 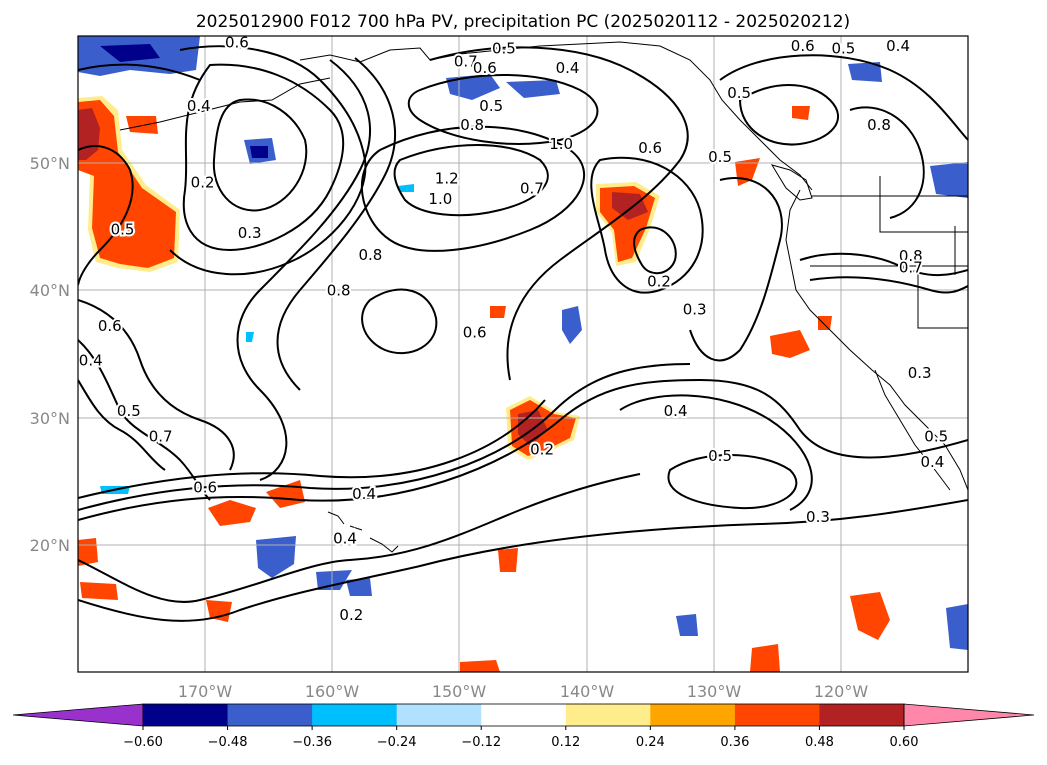 I want to click on colorbar-tick-label: −0.36, so click(x=312, y=742).